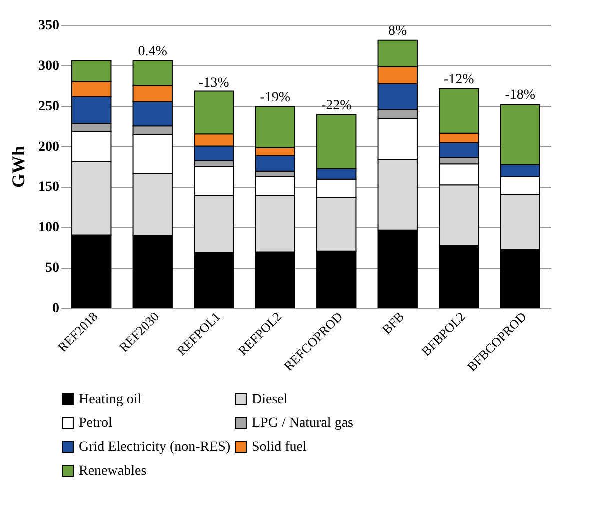 Image resolution: width=595 pixels, height=512 pixels. I want to click on y-tick-label: 300, so click(49, 66).